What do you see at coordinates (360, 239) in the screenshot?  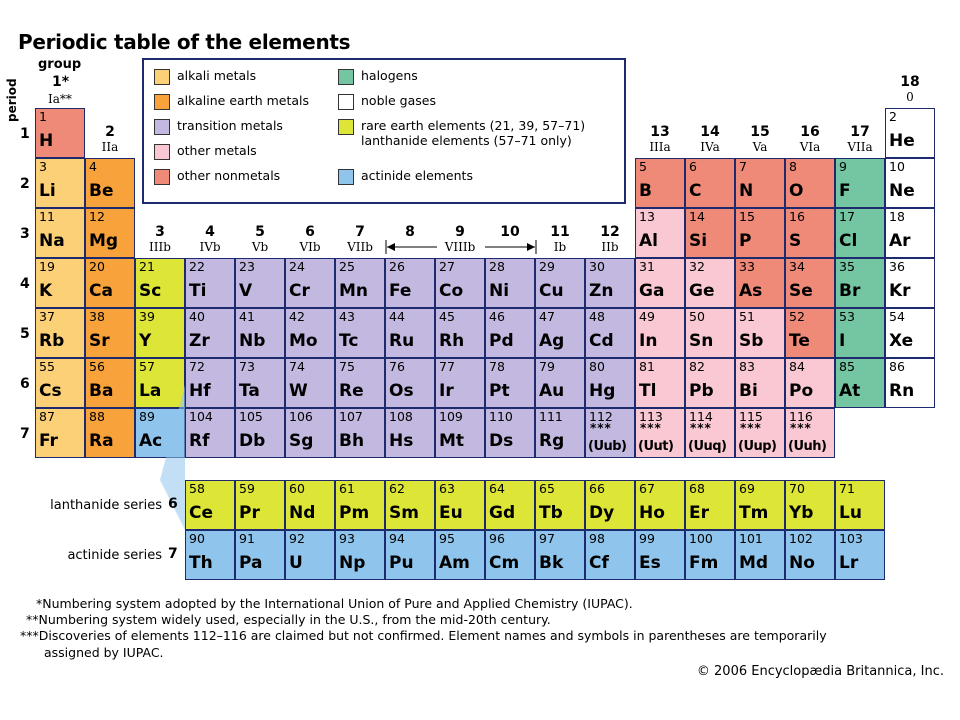 I see `group-header-7: 7 VIIb` at bounding box center [360, 239].